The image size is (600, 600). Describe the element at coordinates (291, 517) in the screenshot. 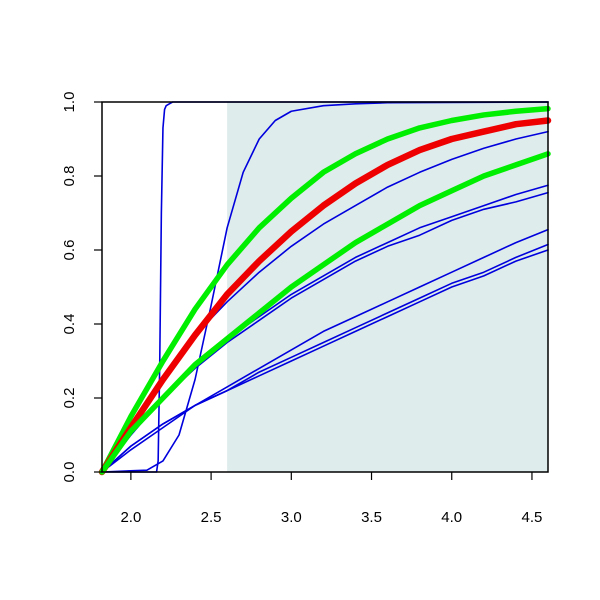

I see `x-tick-label: 3.0` at that location.